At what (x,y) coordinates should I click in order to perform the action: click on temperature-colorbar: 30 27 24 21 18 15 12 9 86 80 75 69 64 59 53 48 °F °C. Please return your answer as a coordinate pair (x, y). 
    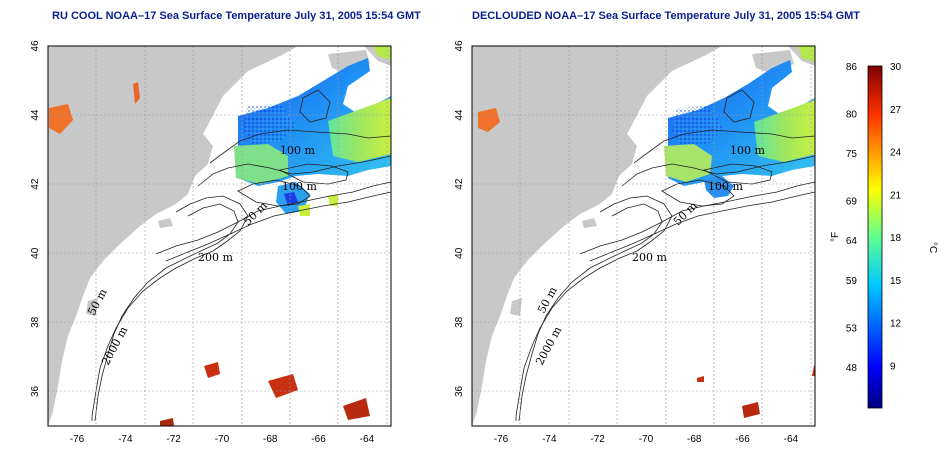
    Looking at the image, I should click on (884, 235).